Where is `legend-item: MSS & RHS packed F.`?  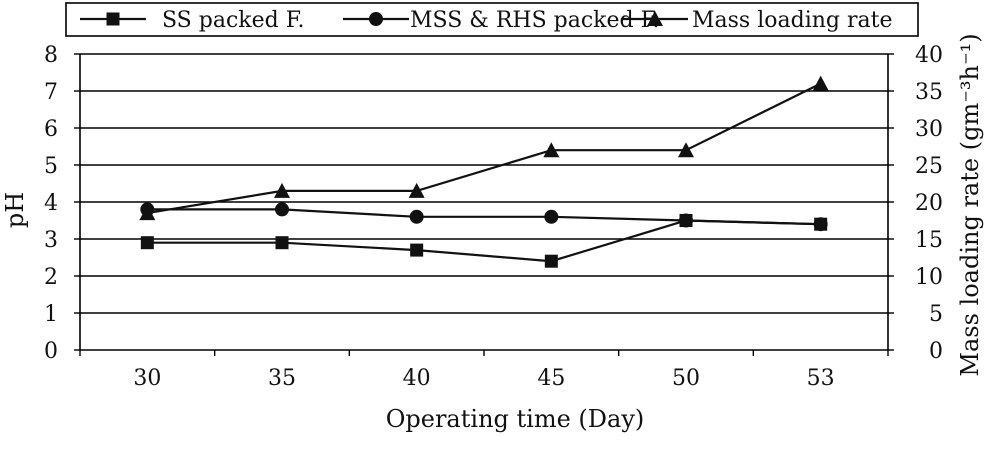 legend-item: MSS & RHS packed F. is located at coordinates (501, 20).